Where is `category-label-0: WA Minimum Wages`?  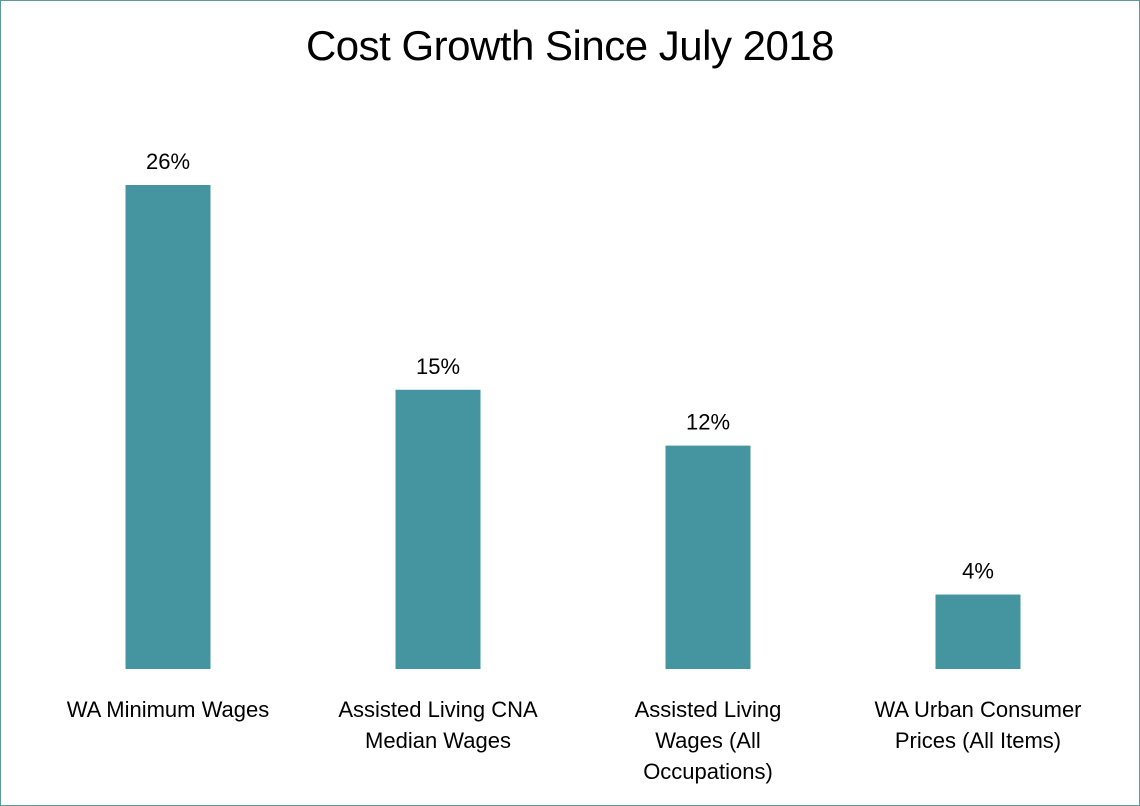
category-label-0: WA Minimum Wages is located at coordinates (168, 709).